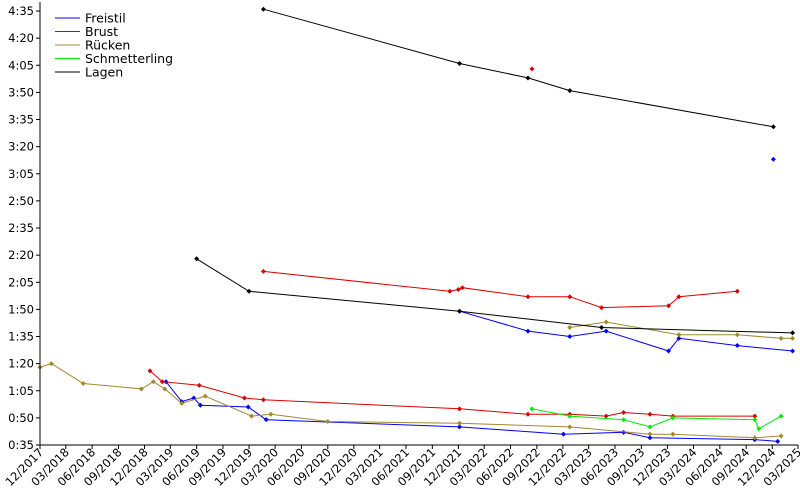  Describe the element at coordinates (129, 58) in the screenshot. I see `legend-label: Schmetterling` at that location.